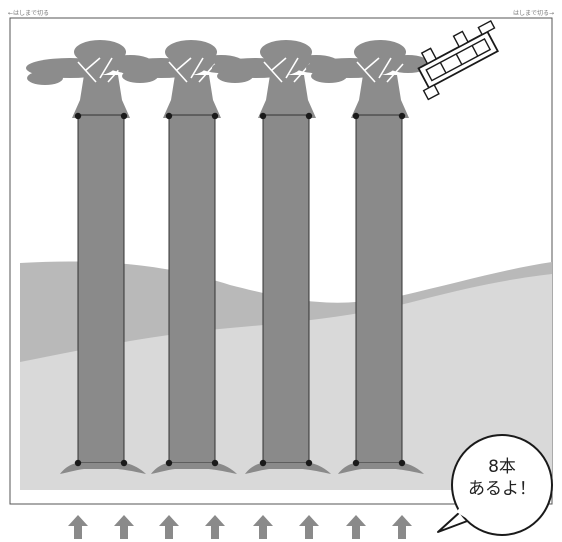  I want to click on speech-bubble-line-2: あるよ！, so click(502, 489).